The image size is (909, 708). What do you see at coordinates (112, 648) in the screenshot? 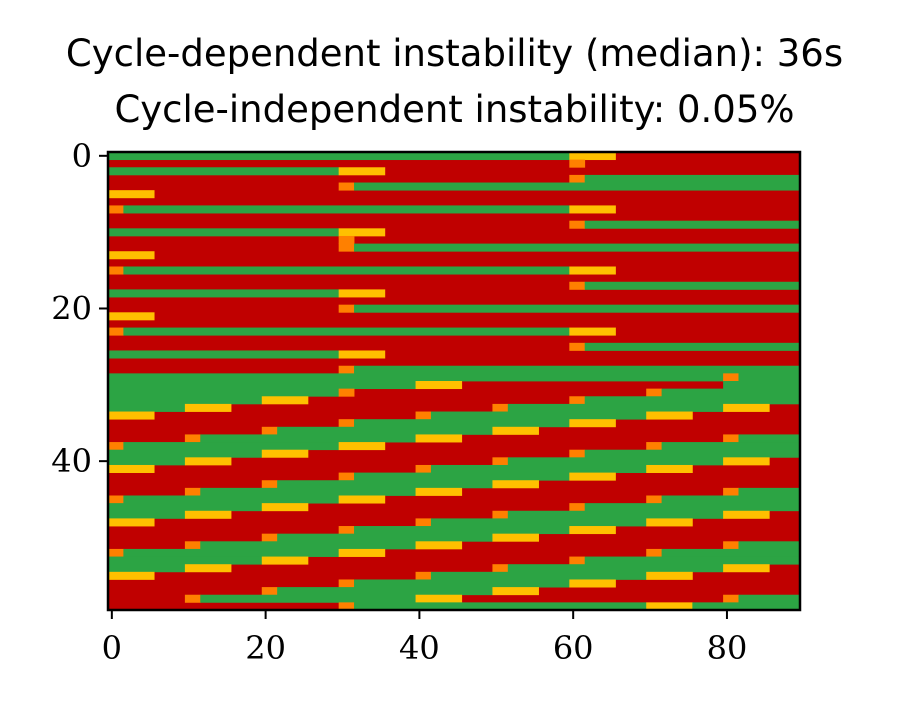
I see `x-tick-label: 0` at bounding box center [112, 648].